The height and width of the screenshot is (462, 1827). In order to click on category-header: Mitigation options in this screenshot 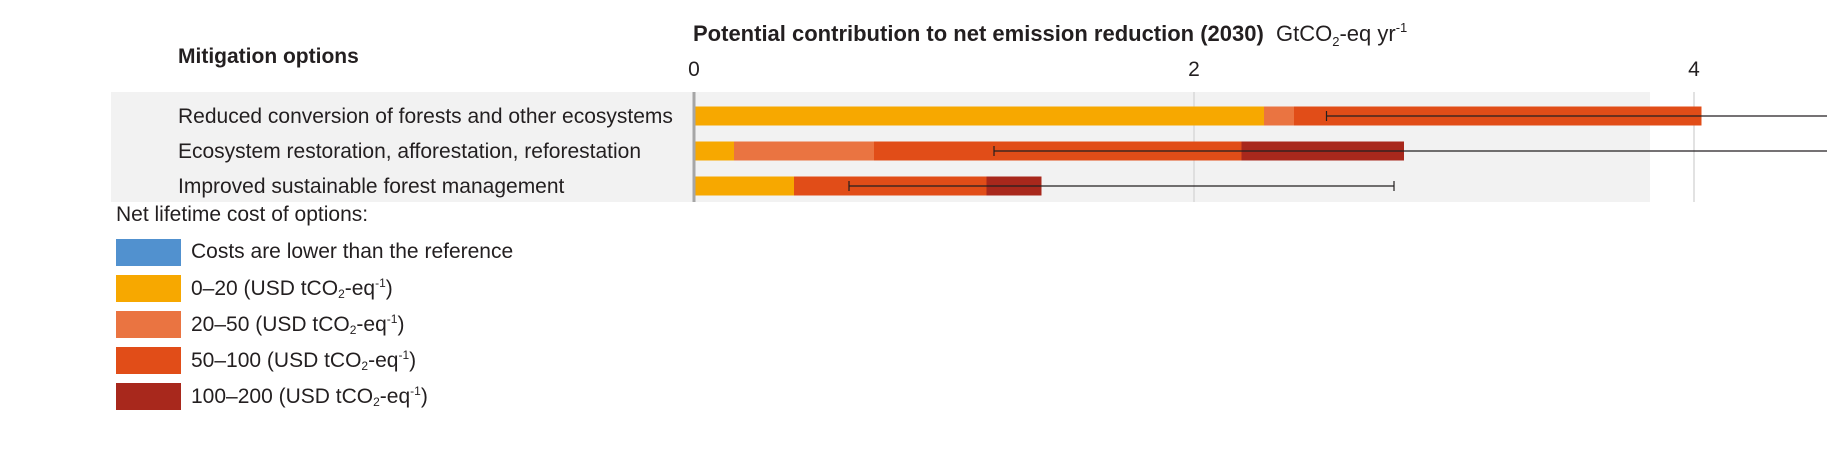, I will do `click(268, 56)`.